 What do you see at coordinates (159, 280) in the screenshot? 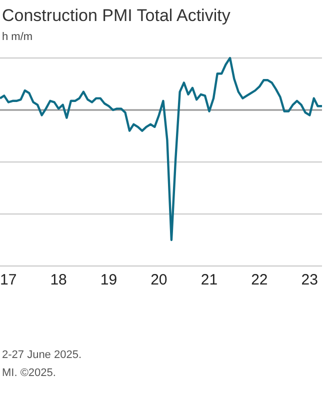
I see `x-tick-label: 20` at bounding box center [159, 280].